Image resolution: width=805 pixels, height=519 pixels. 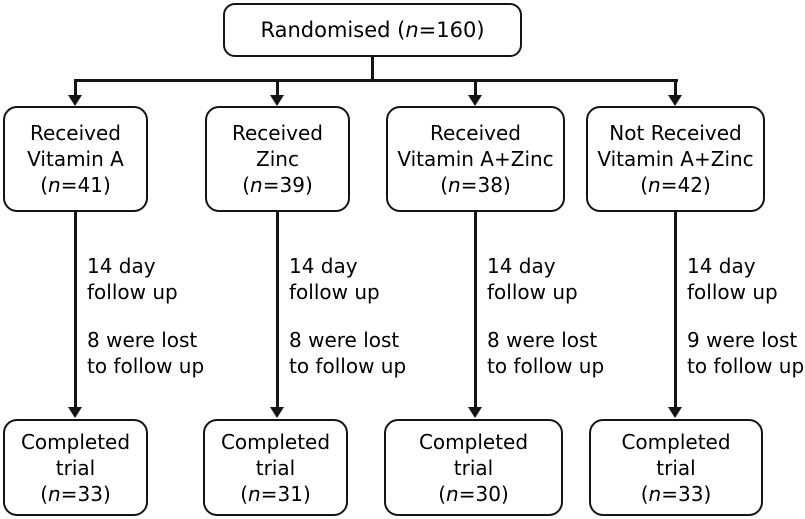 What do you see at coordinates (277, 310) in the screenshot?
I see `connector-branch2-followup` at bounding box center [277, 310].